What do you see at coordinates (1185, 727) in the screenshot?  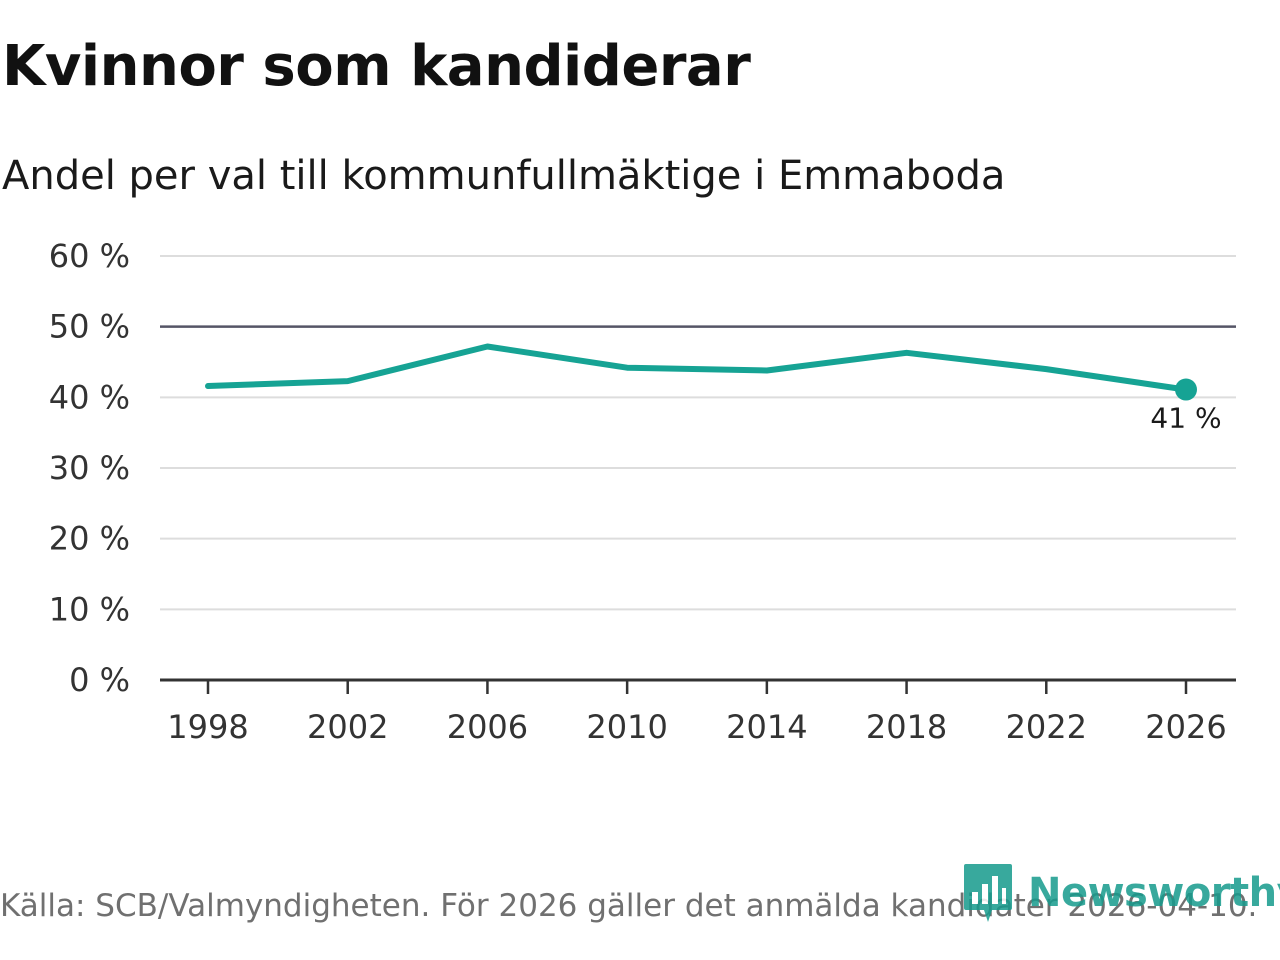 I see `x-tick-label: 2026` at bounding box center [1185, 727].